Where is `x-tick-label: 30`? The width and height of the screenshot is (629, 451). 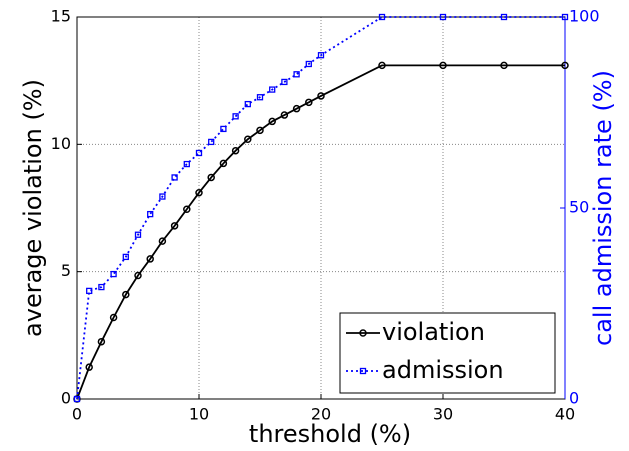 x-tick-label: 30 is located at coordinates (443, 414).